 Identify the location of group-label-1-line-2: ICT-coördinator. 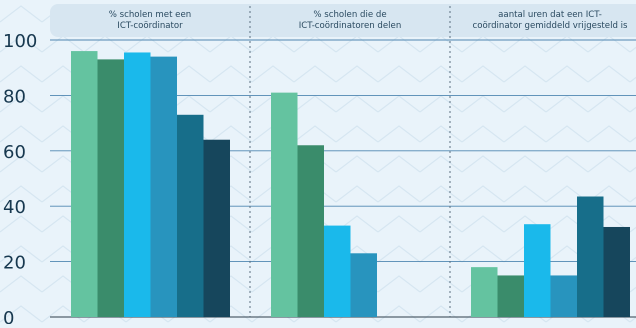
(150, 26).